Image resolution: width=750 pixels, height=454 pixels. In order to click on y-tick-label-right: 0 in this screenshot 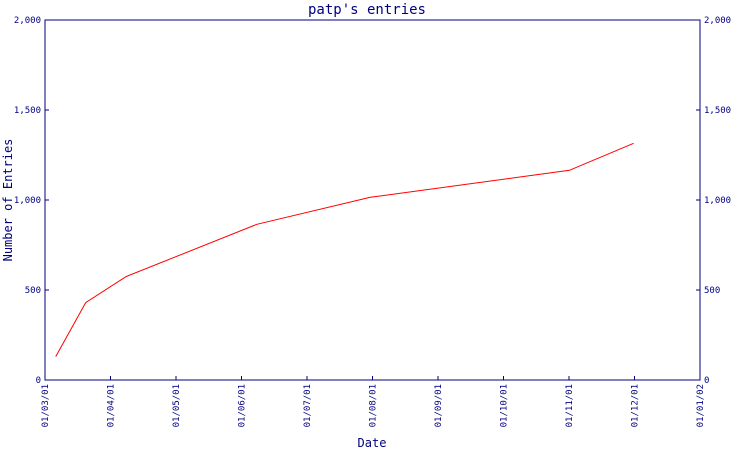, I will do `click(706, 381)`.